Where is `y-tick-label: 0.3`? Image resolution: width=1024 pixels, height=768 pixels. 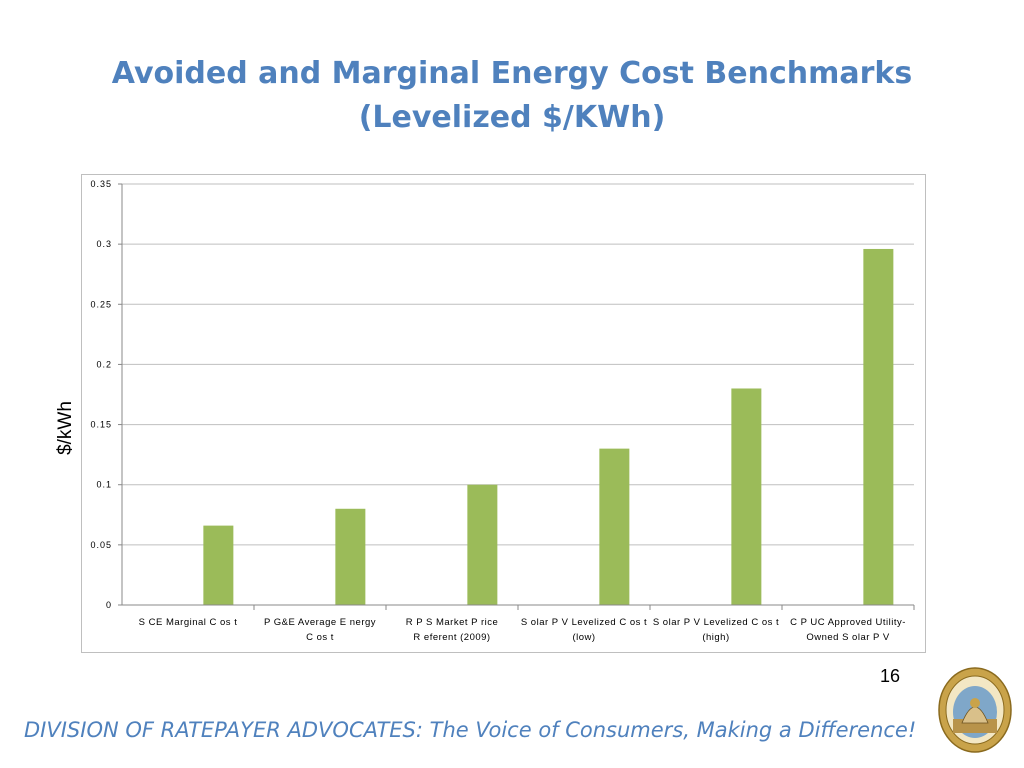
y-tick-label: 0.3 is located at coordinates (104, 244).